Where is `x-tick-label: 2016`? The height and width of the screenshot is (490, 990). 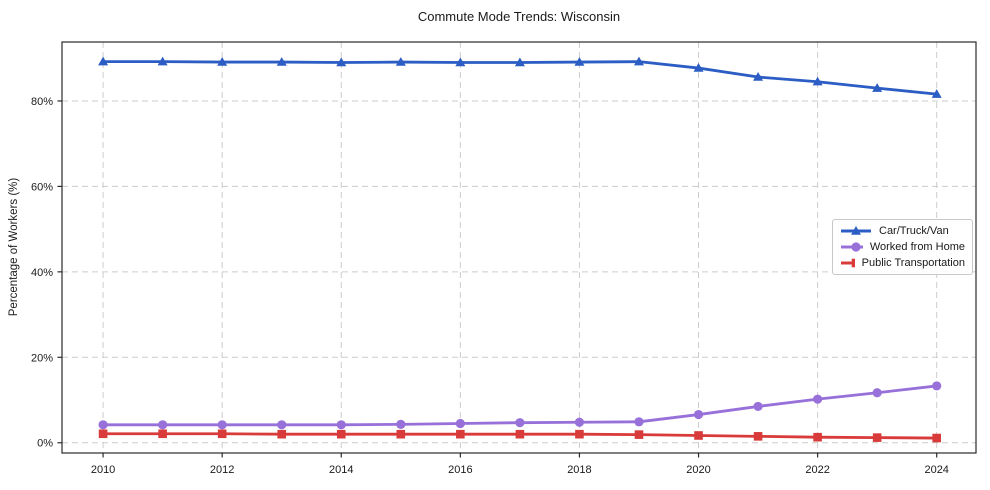
x-tick-label: 2016 is located at coordinates (460, 470).